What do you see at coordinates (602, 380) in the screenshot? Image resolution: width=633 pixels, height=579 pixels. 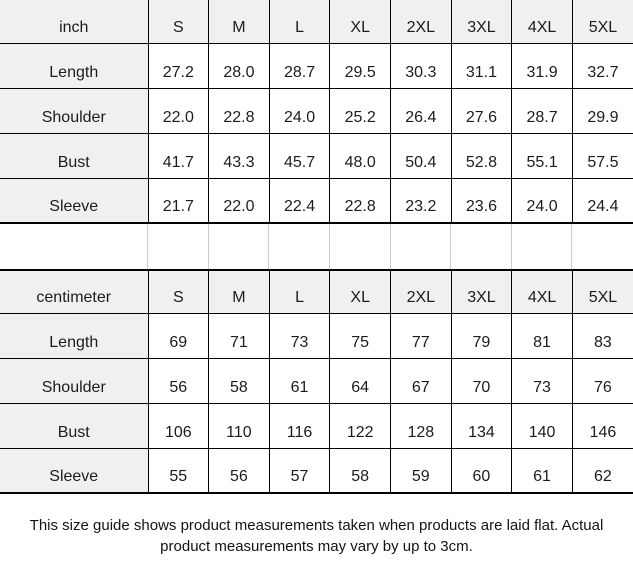 I see `value-cell: 76` at bounding box center [602, 380].